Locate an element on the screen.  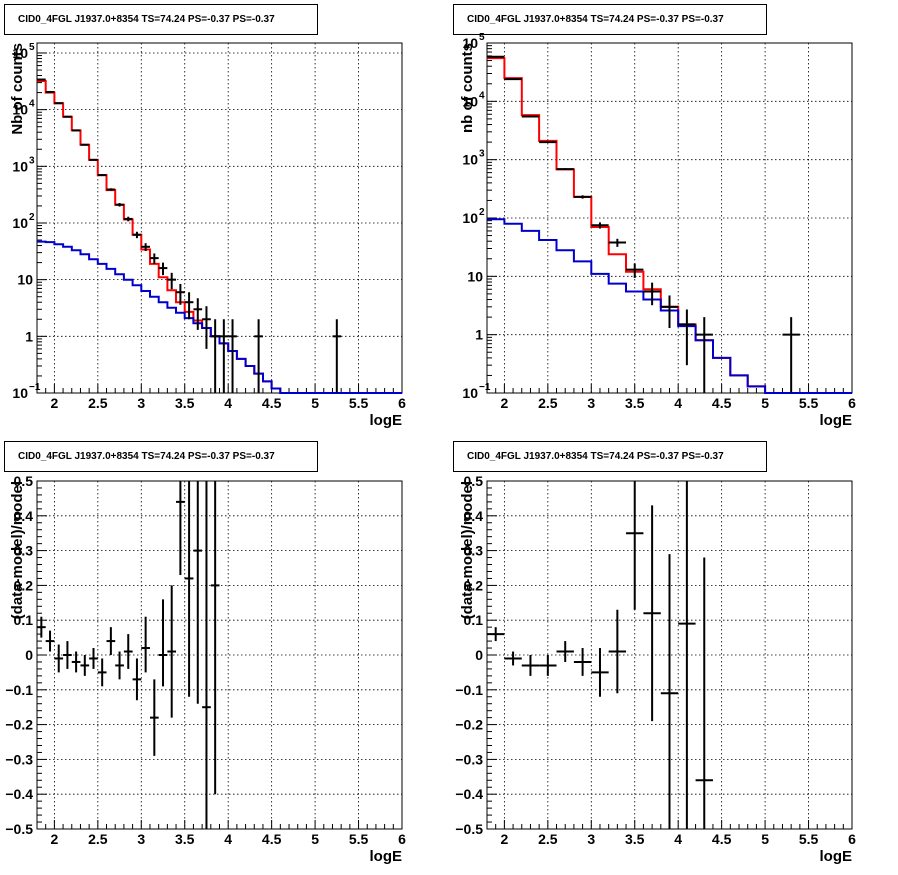
y-tick-exponent: 5 is located at coordinates (32, 47).